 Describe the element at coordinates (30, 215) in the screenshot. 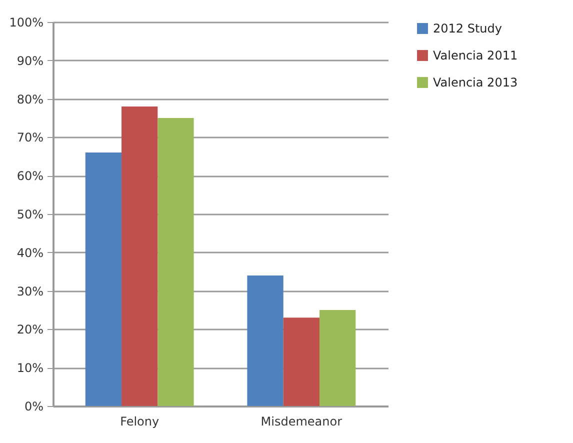

I see `y-tick-label: 50%` at that location.